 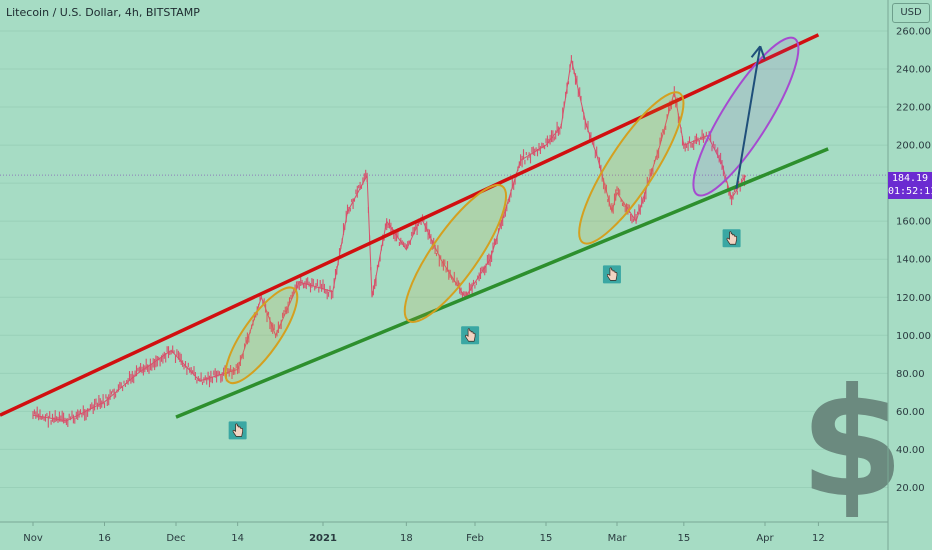 What do you see at coordinates (103, 12) in the screenshot?
I see `chart-title: Litecoin / U.S. Dollar, 4h, BITSTAMP` at bounding box center [103, 12].